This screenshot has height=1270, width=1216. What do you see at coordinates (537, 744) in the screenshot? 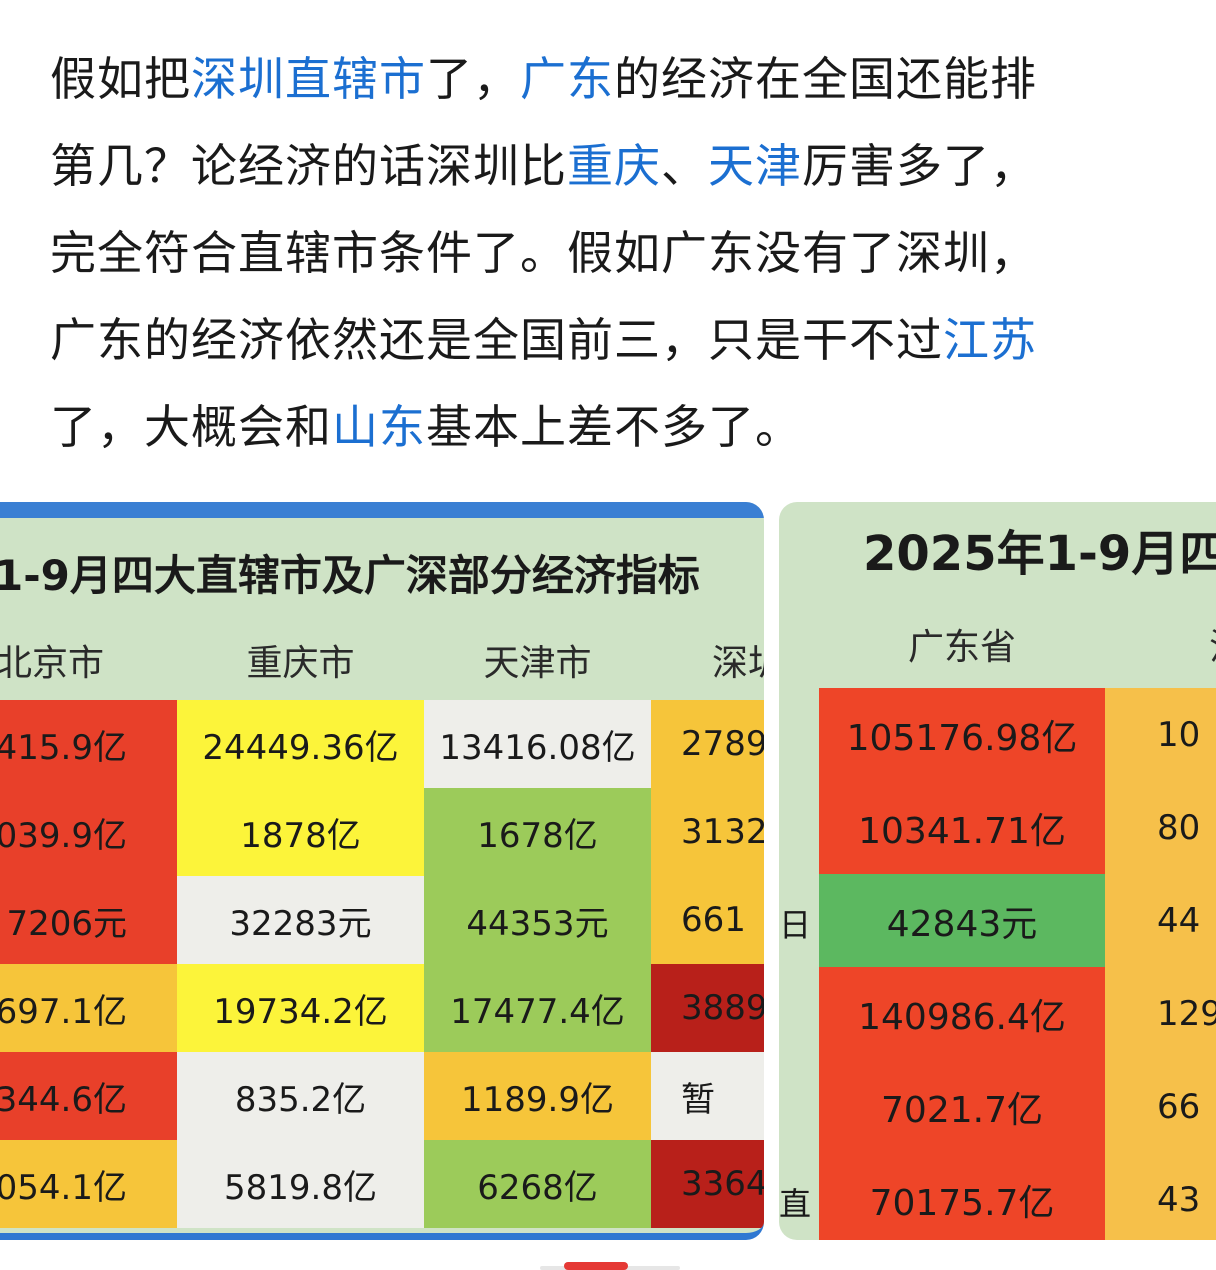
I see `table-cell: 13416.08亿` at bounding box center [537, 744].